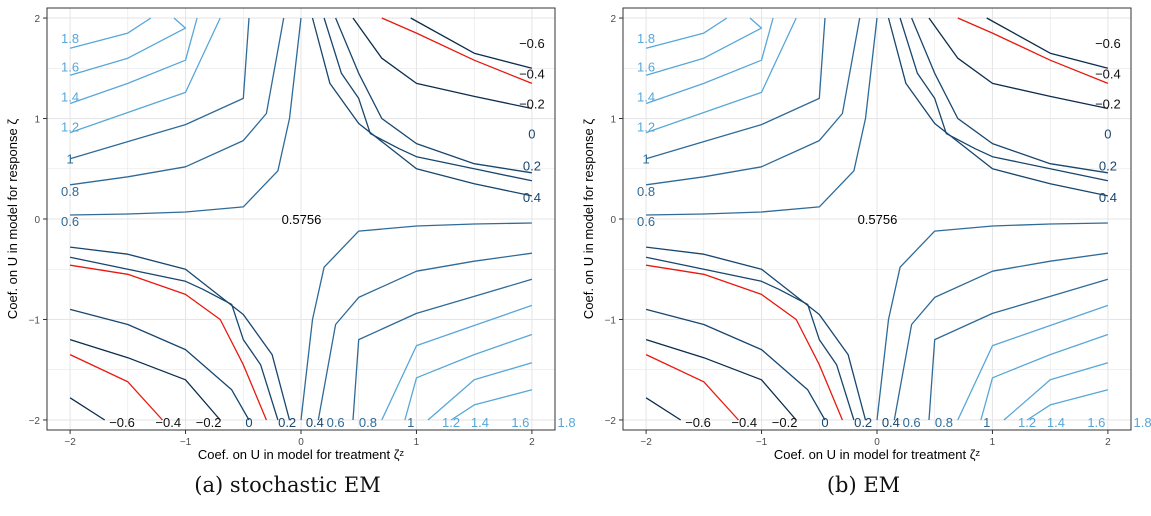 Image resolution: width=1151 pixels, height=516 pixels. Describe the element at coordinates (613, 120) in the screenshot. I see `y-tick-label: 1` at that location.